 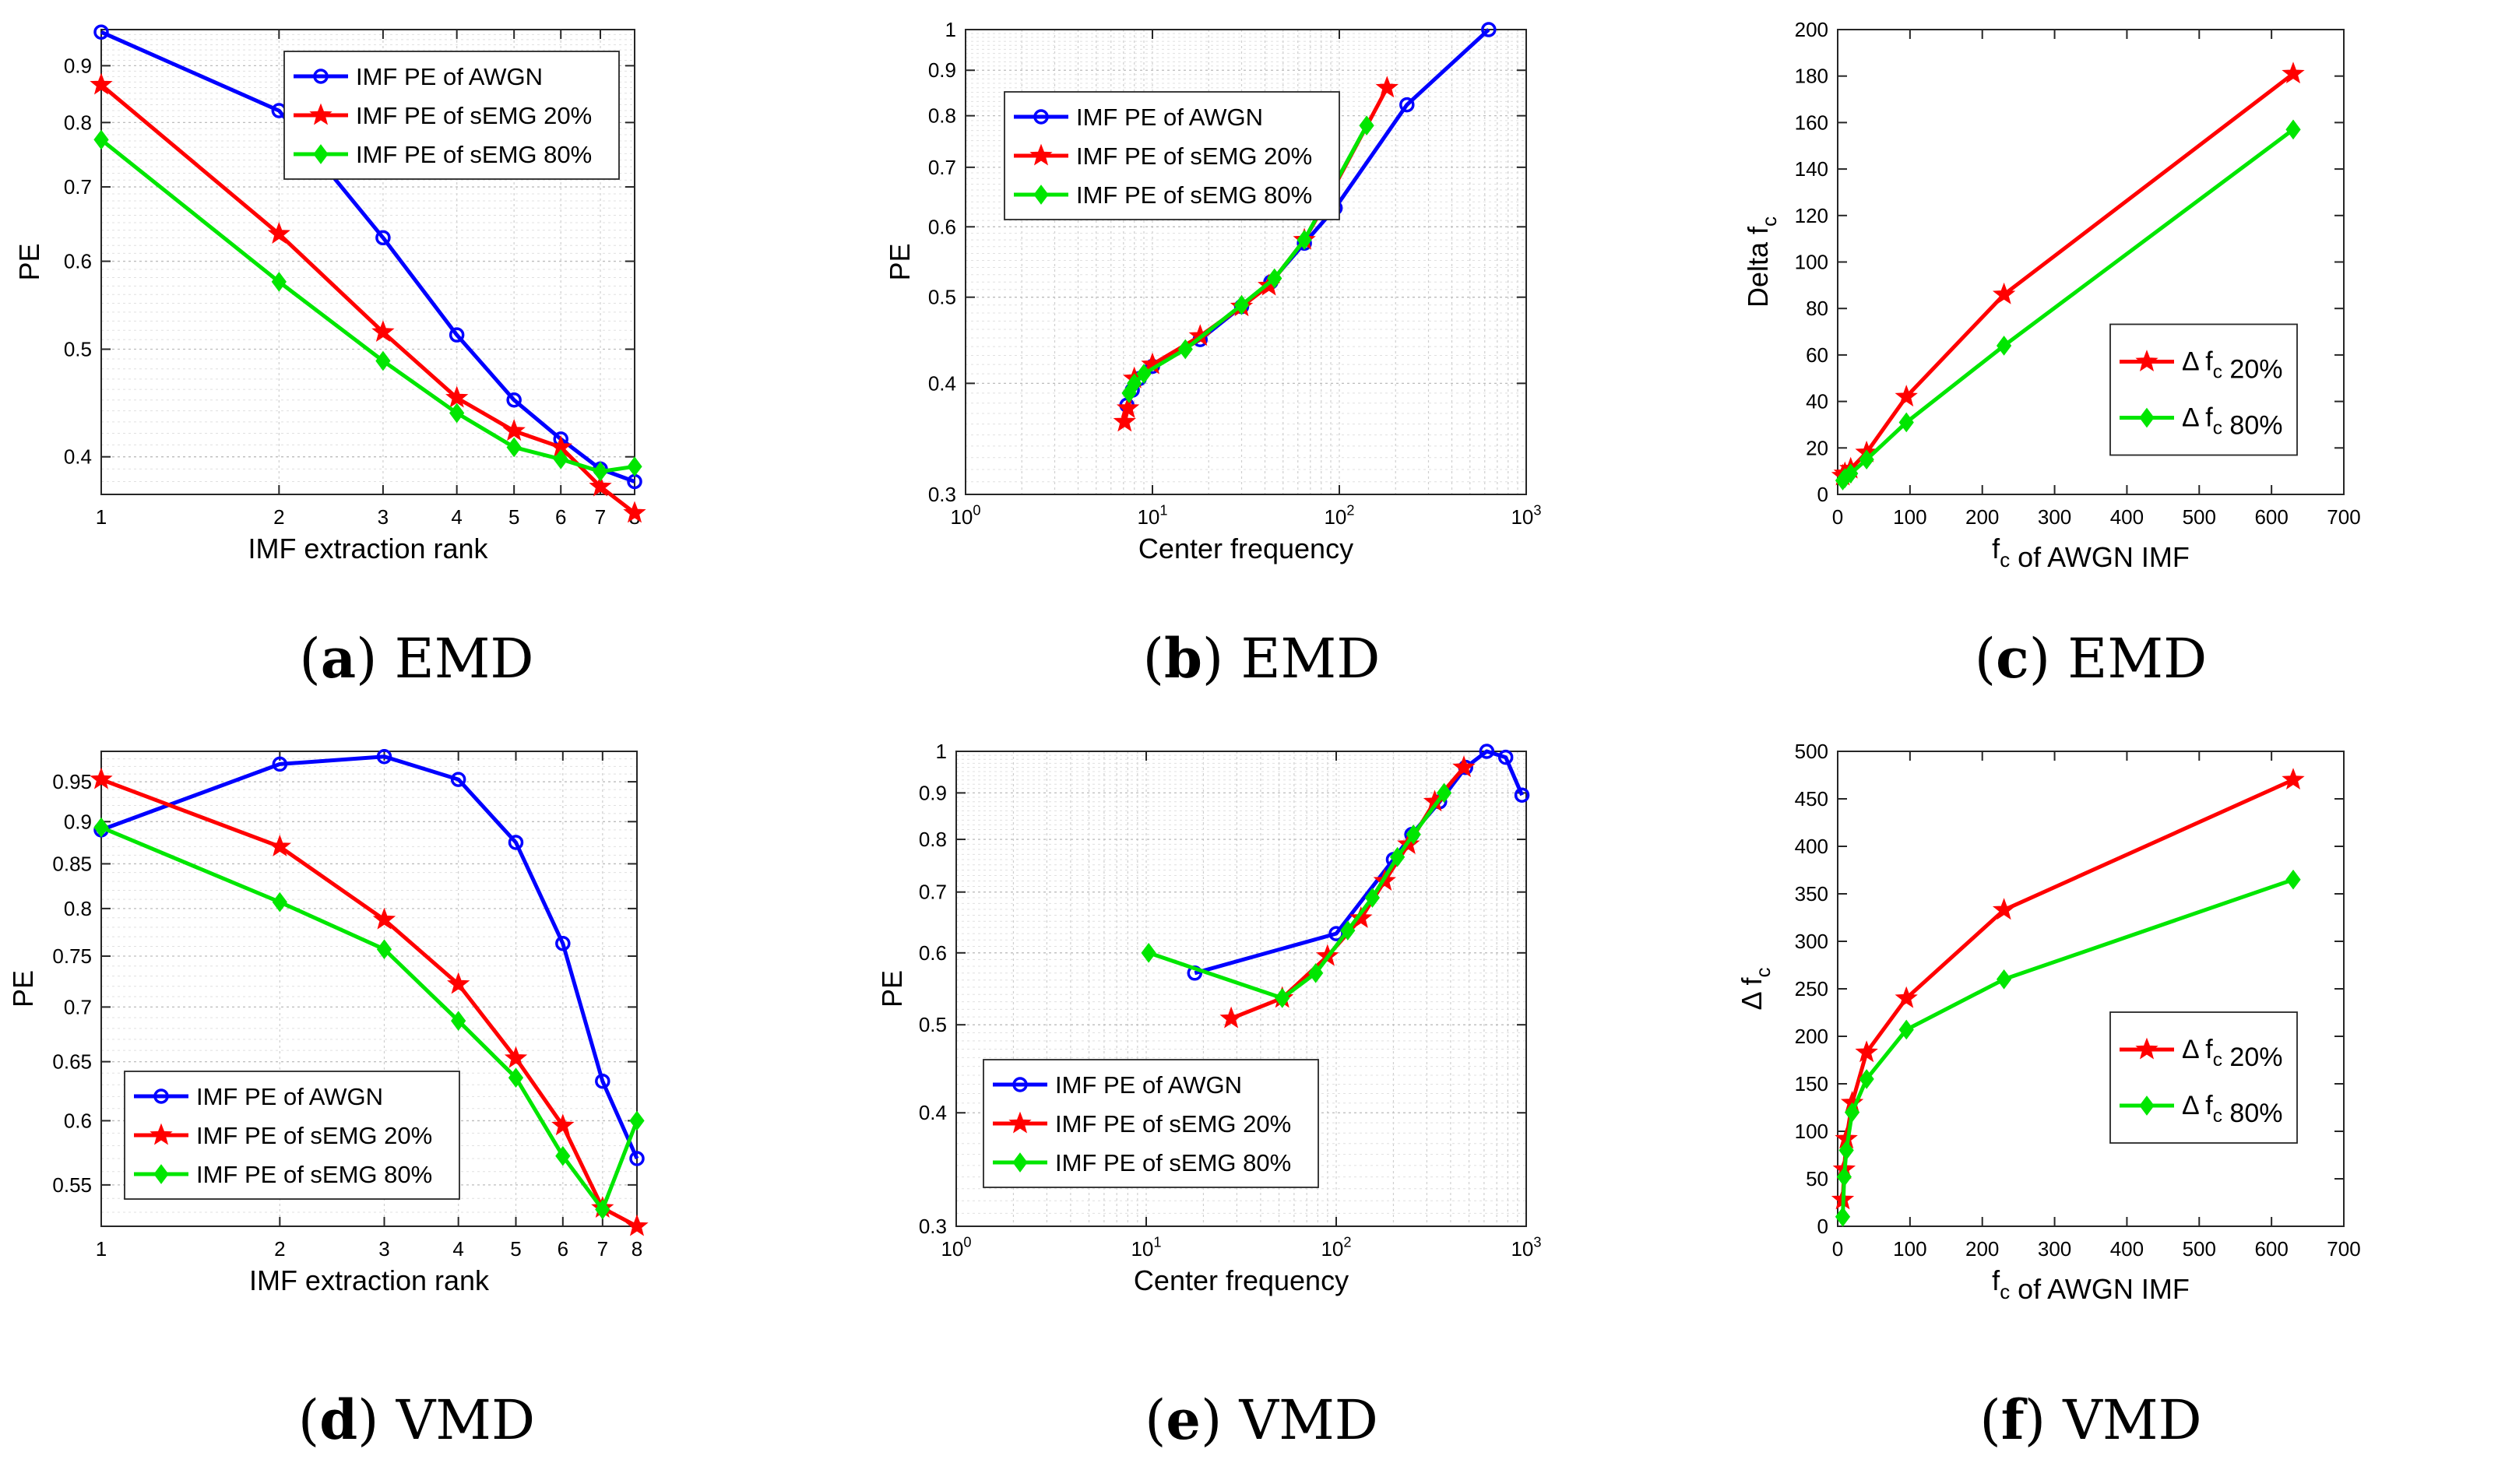 What do you see at coordinates (1817, 308) in the screenshot?
I see `y-tick-label: 80` at bounding box center [1817, 308].